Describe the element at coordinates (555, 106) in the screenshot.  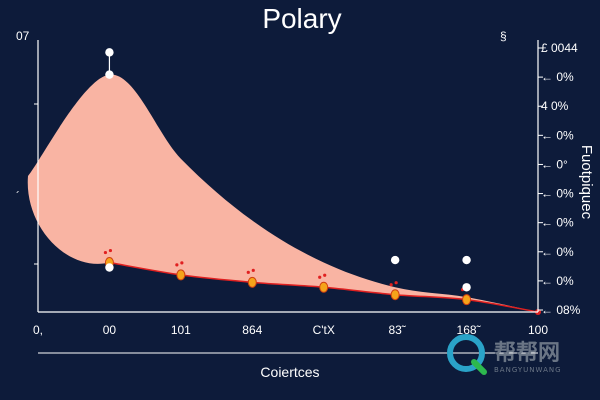
I see `y-tick-label-right: 4 0%` at that location.